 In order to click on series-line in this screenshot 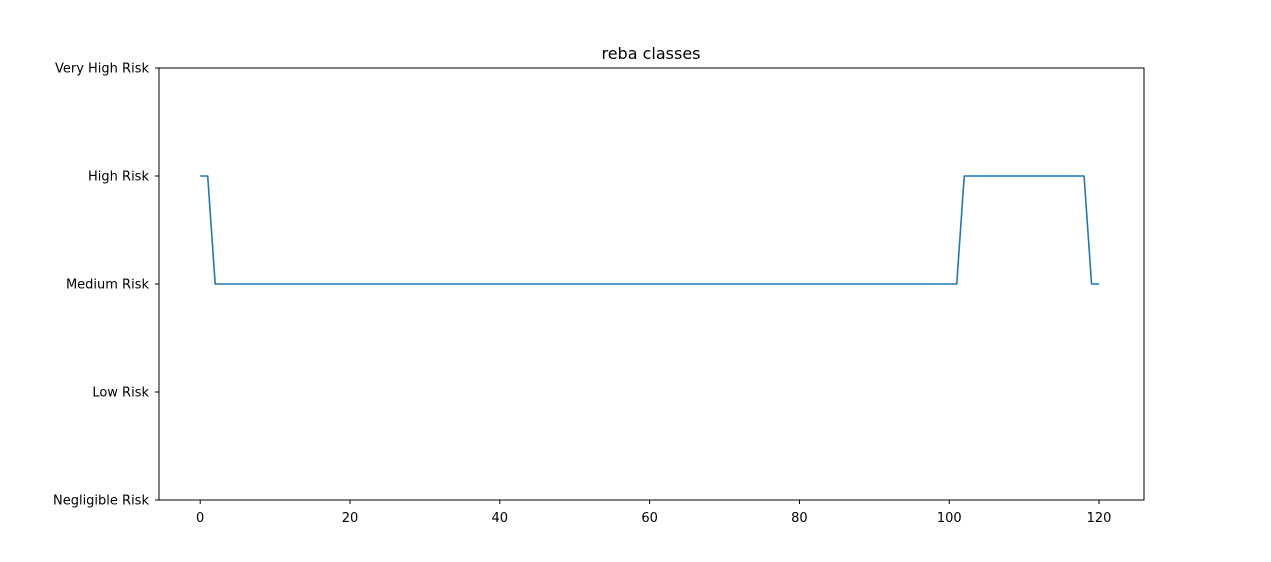, I will do `click(650, 230)`.